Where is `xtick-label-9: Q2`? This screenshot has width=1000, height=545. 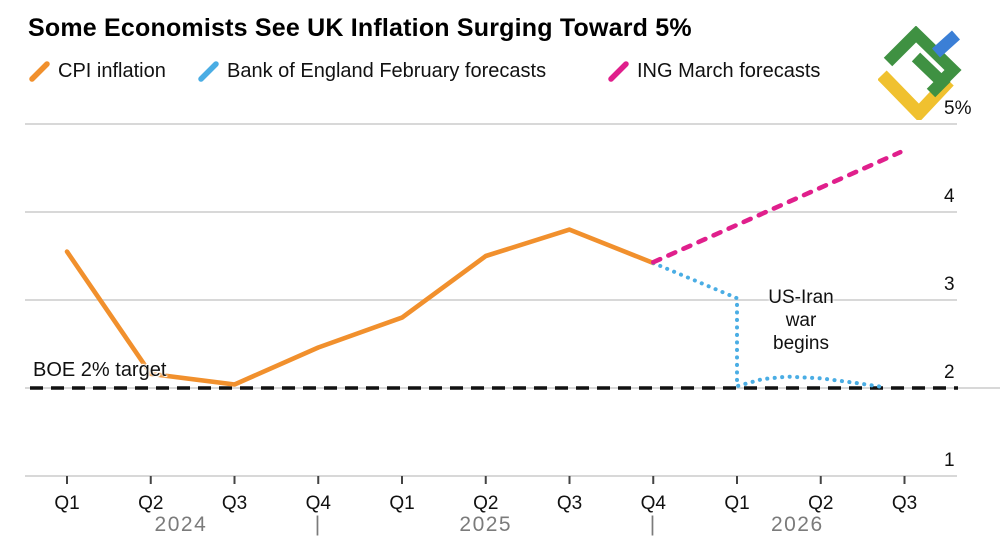 xtick-label-9: Q2 is located at coordinates (820, 503).